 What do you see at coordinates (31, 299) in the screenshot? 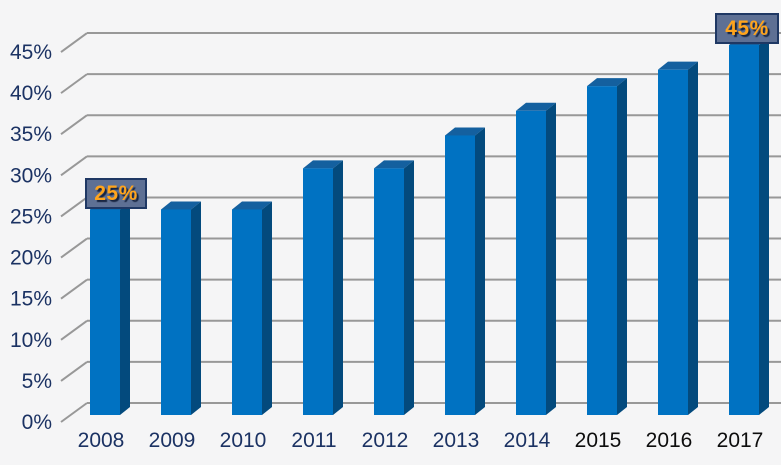
I see `y-axis-label: 15%` at bounding box center [31, 299].